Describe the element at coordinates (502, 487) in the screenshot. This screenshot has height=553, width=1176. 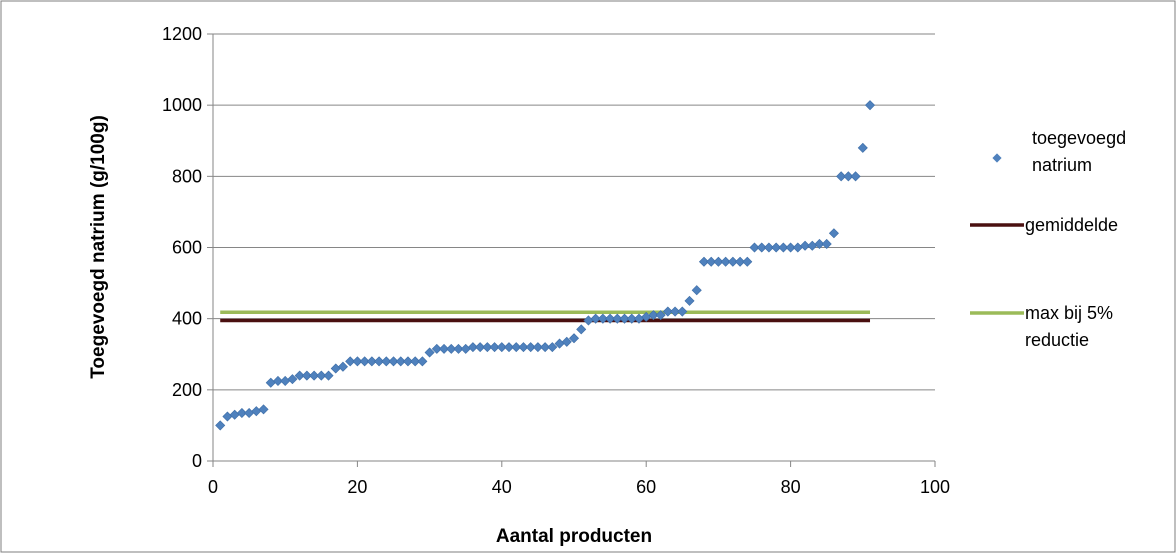
I see `x-tick-label: 40` at that location.